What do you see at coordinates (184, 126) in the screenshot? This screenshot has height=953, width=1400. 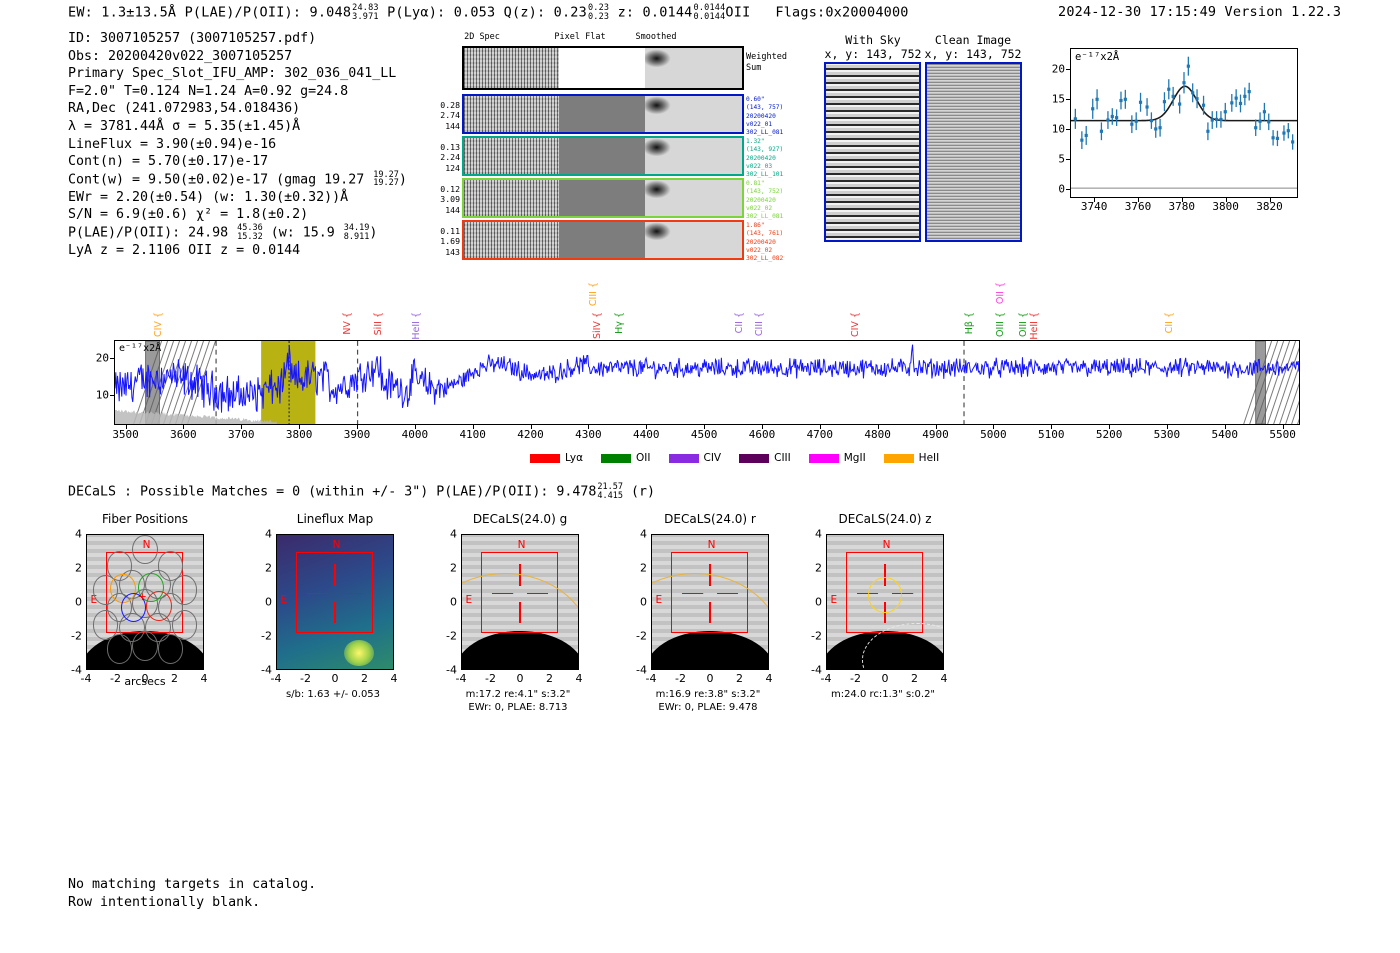 I see `info-line-5: λ = 3781.44Å σ = 5.35(±1.45)Å` at bounding box center [184, 126].